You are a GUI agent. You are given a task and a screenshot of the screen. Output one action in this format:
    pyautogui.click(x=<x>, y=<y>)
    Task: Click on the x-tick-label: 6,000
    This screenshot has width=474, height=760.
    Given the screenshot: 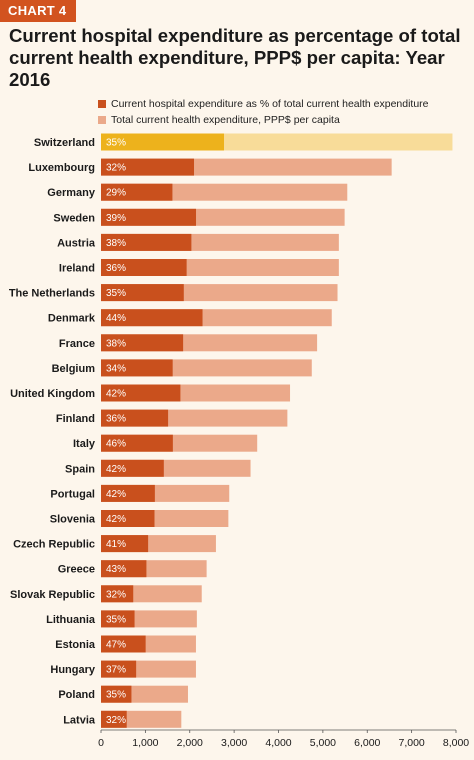 What is the action you would take?
    pyautogui.click(x=367, y=743)
    